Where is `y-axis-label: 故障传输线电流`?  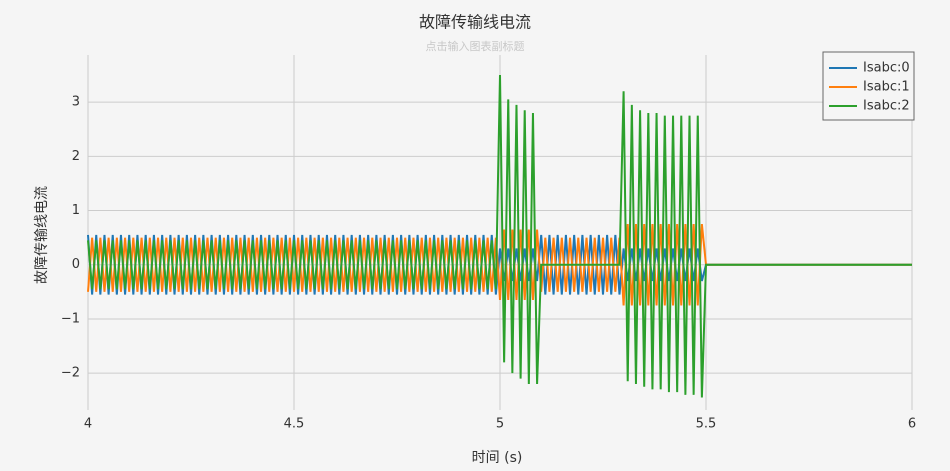 y-axis-label: 故障传输线电流 is located at coordinates (42, 235).